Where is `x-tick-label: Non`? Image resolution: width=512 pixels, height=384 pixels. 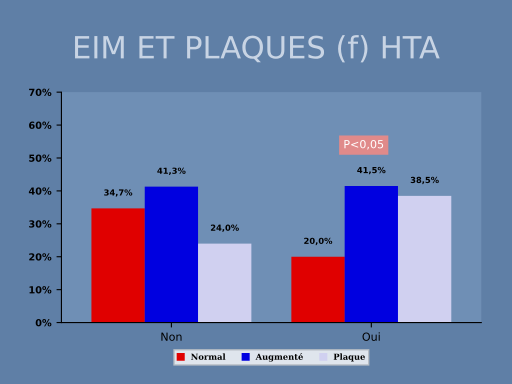
x-tick-label: Non is located at coordinates (171, 336).